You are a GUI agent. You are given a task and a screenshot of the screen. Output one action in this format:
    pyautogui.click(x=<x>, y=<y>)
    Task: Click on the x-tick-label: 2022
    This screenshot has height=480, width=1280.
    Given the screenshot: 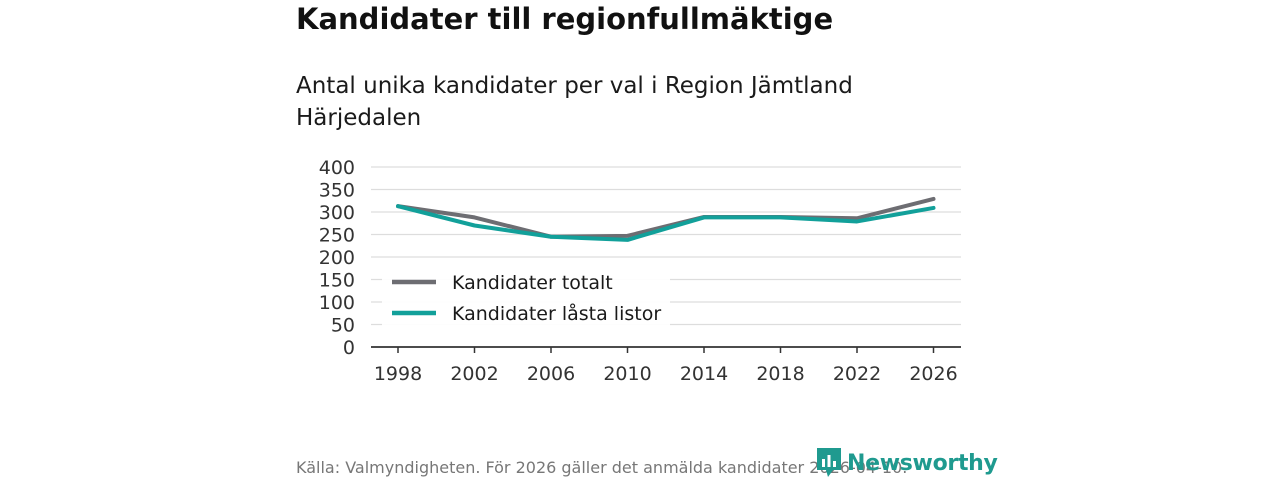 What is the action you would take?
    pyautogui.click(x=857, y=374)
    